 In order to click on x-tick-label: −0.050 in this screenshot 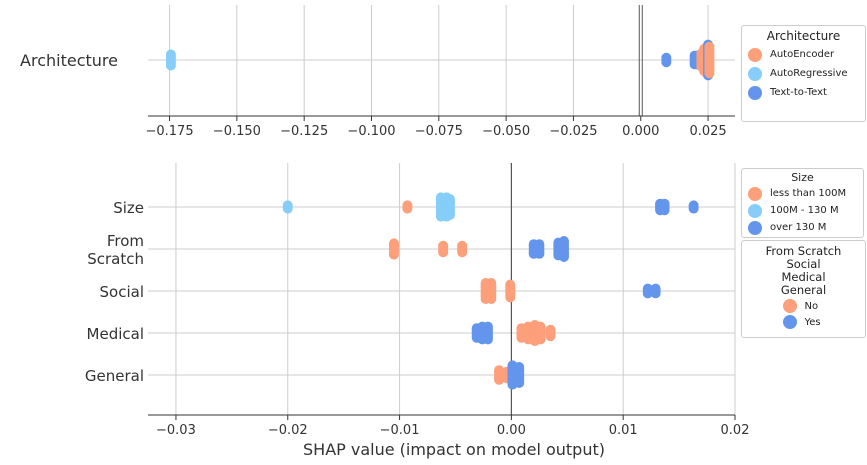, I will do `click(506, 131)`.